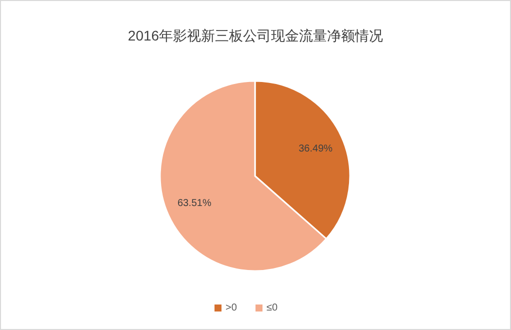 The height and width of the screenshot is (330, 511). I want to click on chart-title: 2016年影视新三板公司现金流量净额情况, so click(256, 36).